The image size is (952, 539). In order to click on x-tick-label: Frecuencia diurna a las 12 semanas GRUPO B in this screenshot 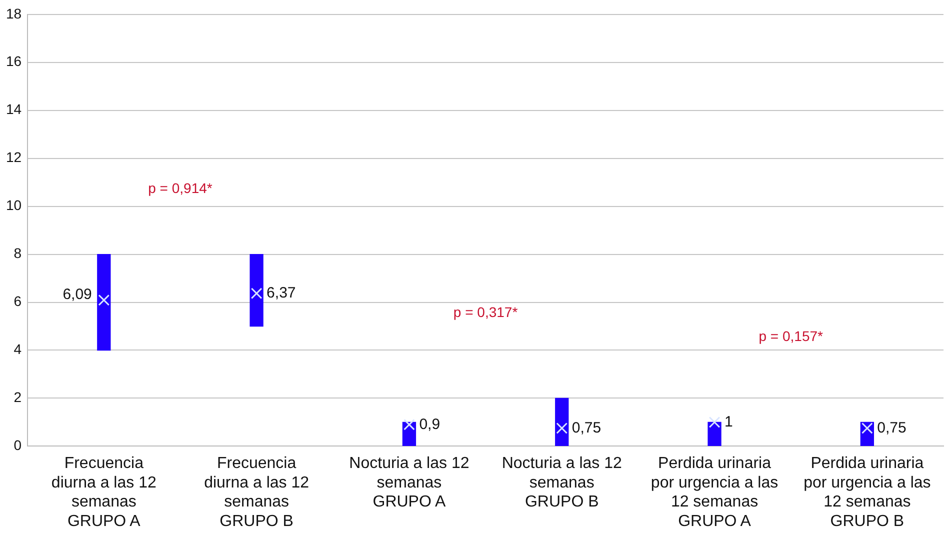, I will do `click(257, 492)`.